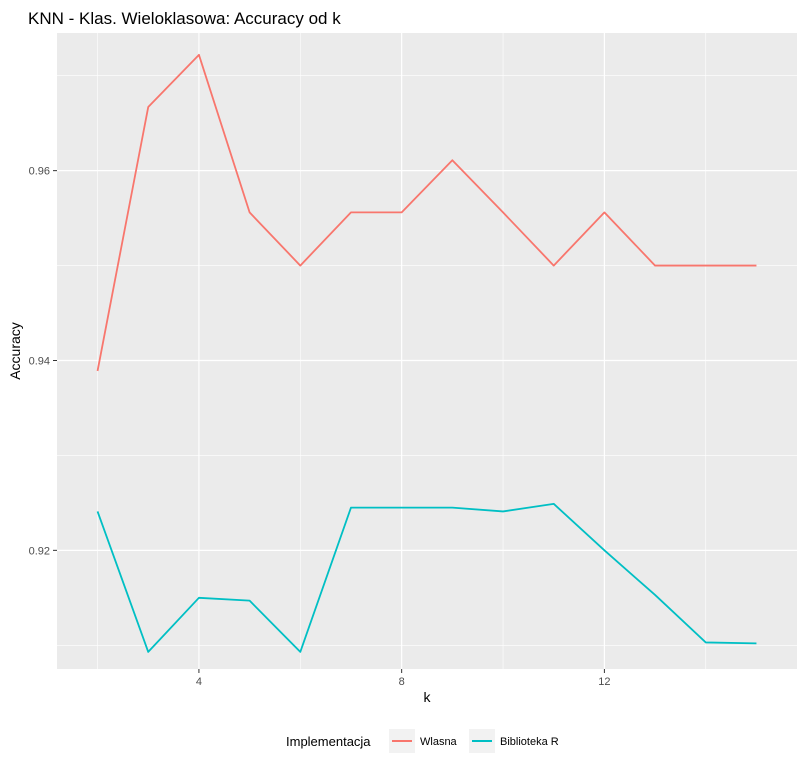 The width and height of the screenshot is (805, 766). Describe the element at coordinates (39, 361) in the screenshot. I see `y-tick-label: 0.94` at that location.